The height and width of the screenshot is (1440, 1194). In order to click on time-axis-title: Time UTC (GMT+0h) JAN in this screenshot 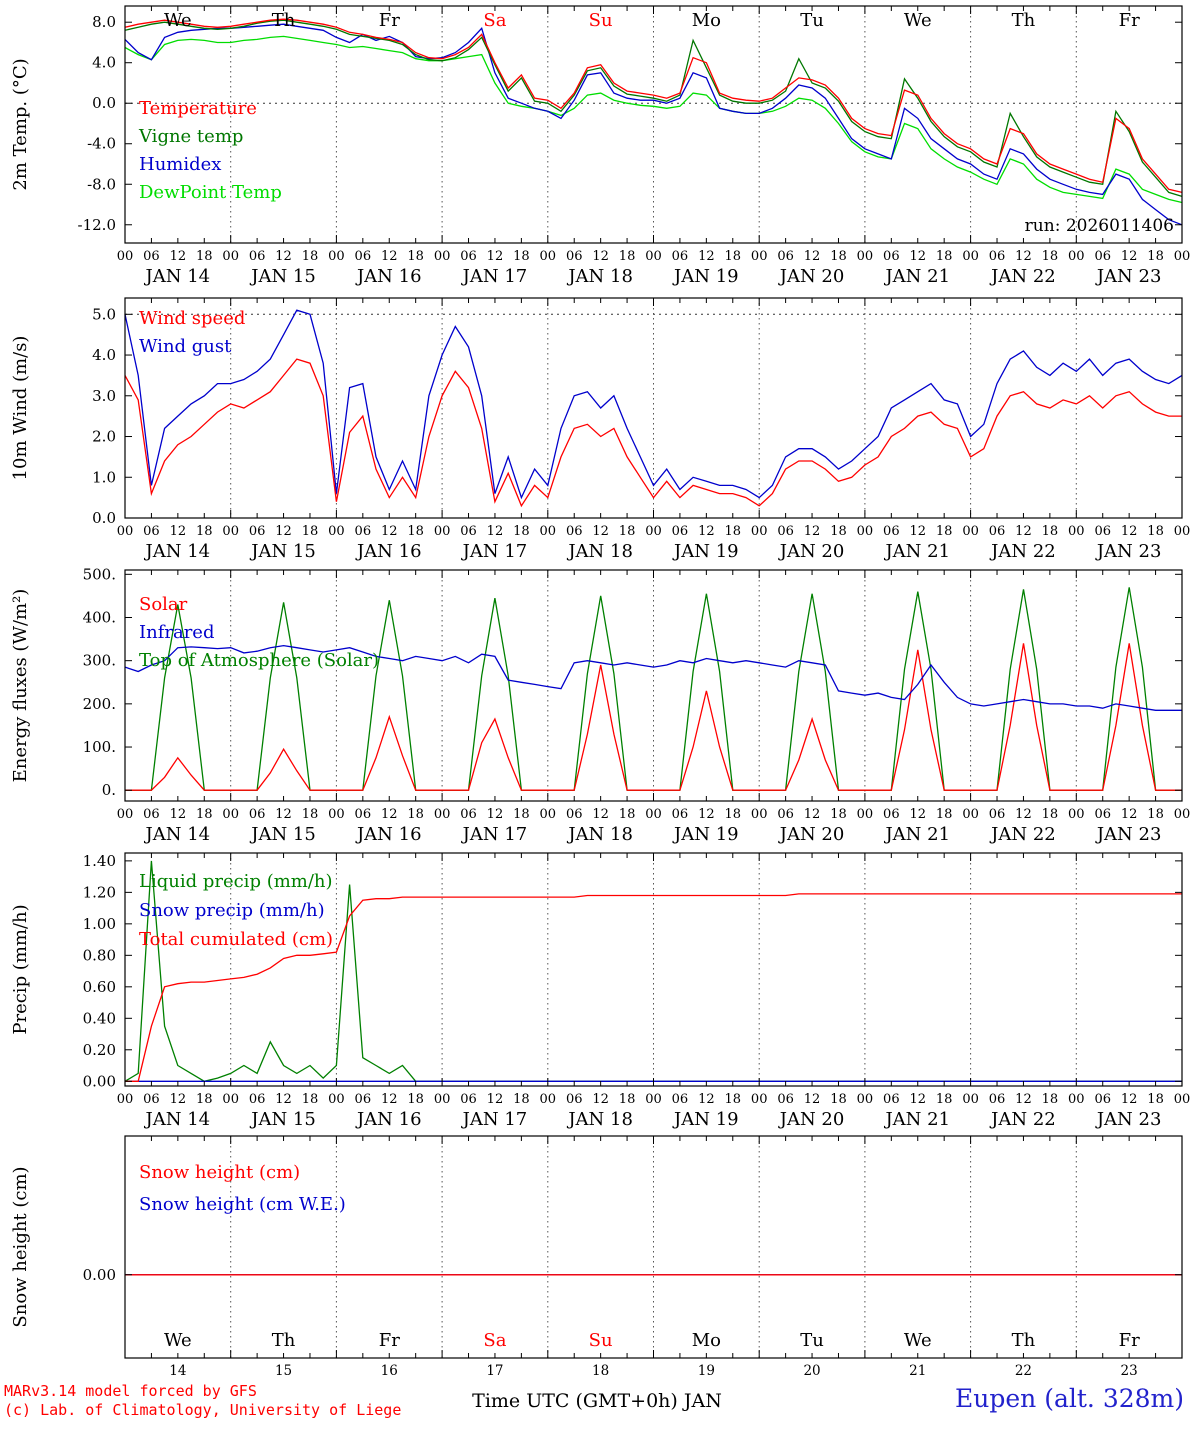, I will do `click(597, 1401)`.